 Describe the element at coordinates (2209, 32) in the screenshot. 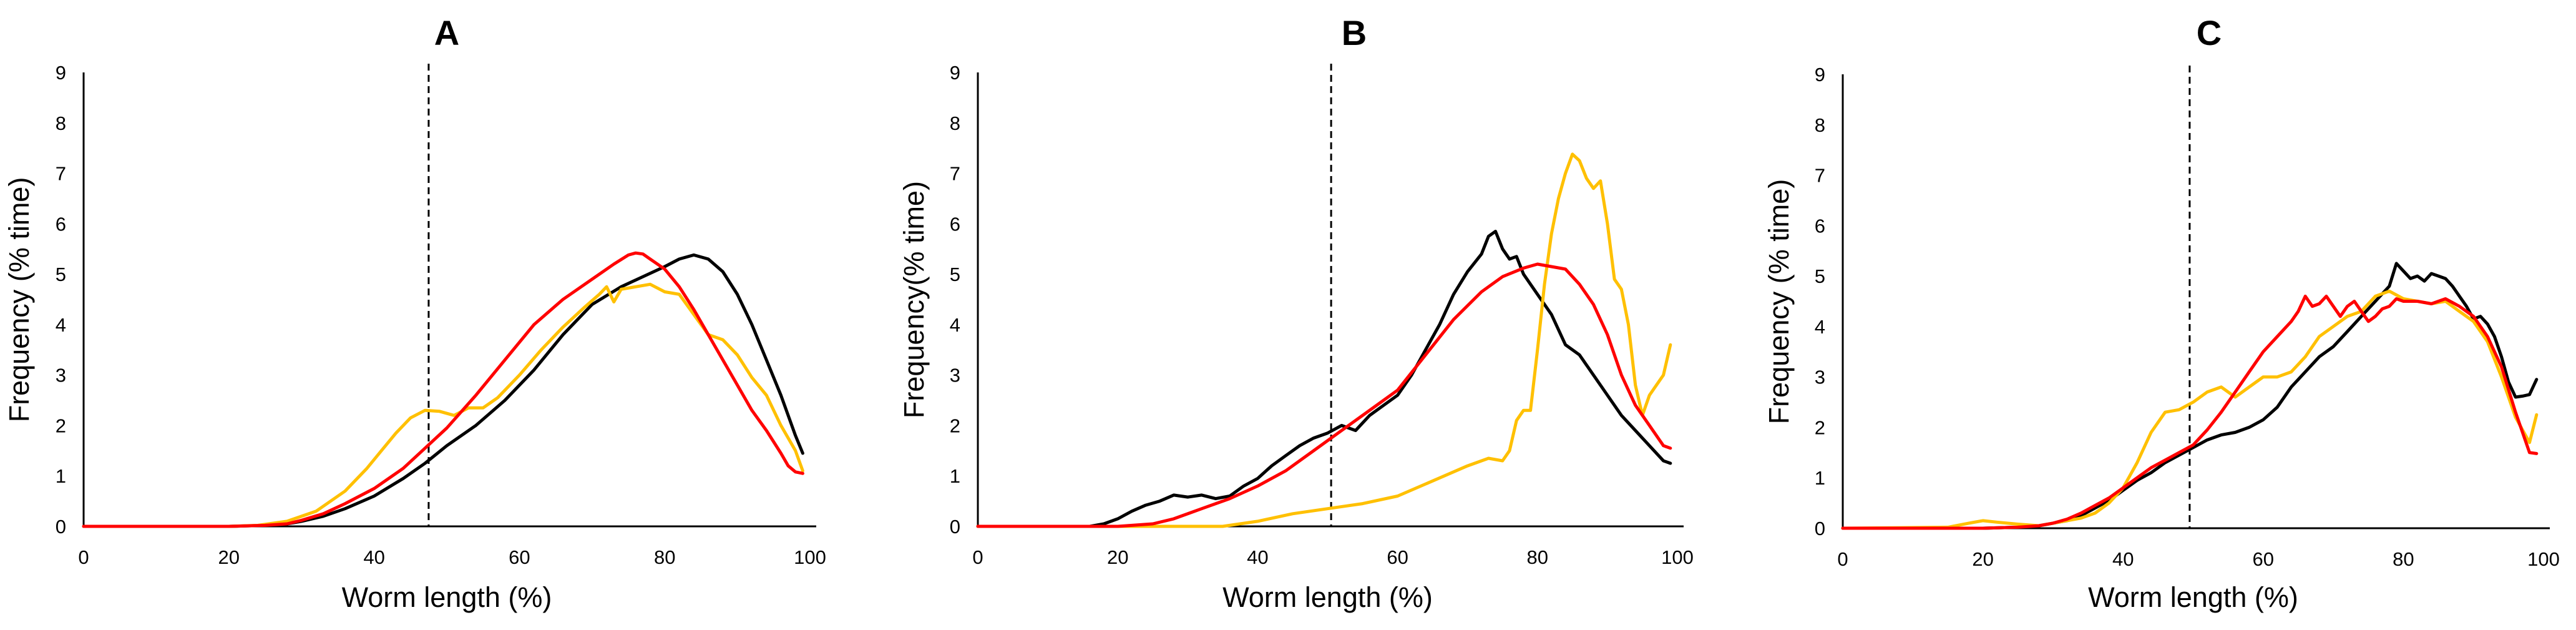

I see `panel-title: C` at that location.